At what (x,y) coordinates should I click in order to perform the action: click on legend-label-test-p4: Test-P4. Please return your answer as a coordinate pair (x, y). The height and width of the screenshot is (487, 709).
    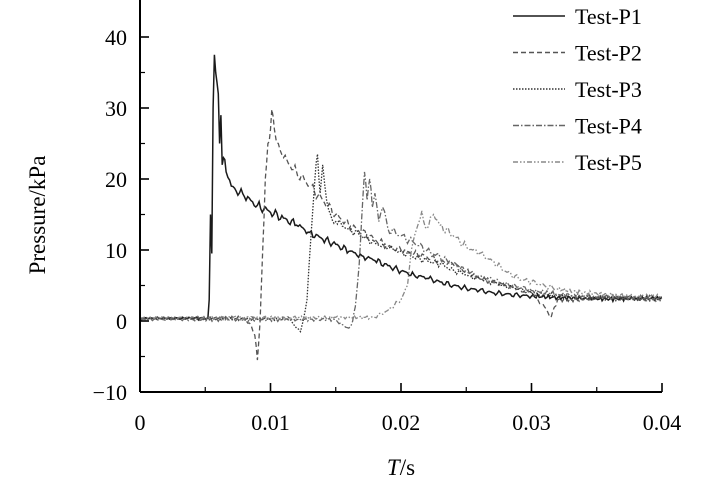
    Looking at the image, I should click on (608, 126).